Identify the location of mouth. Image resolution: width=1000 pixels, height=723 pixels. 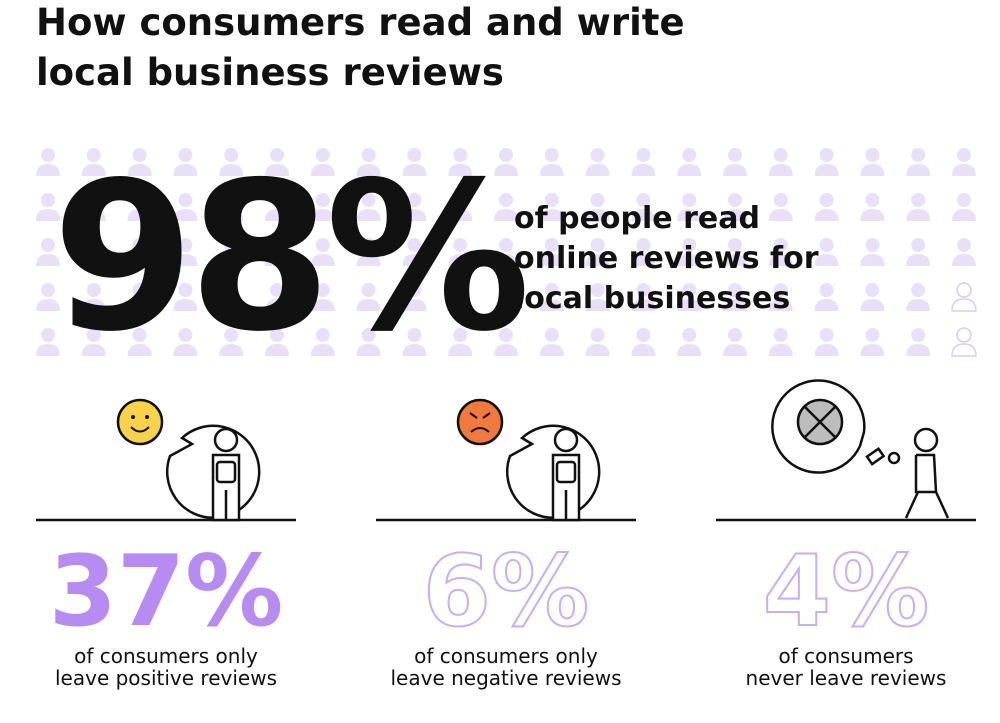
(140, 429).